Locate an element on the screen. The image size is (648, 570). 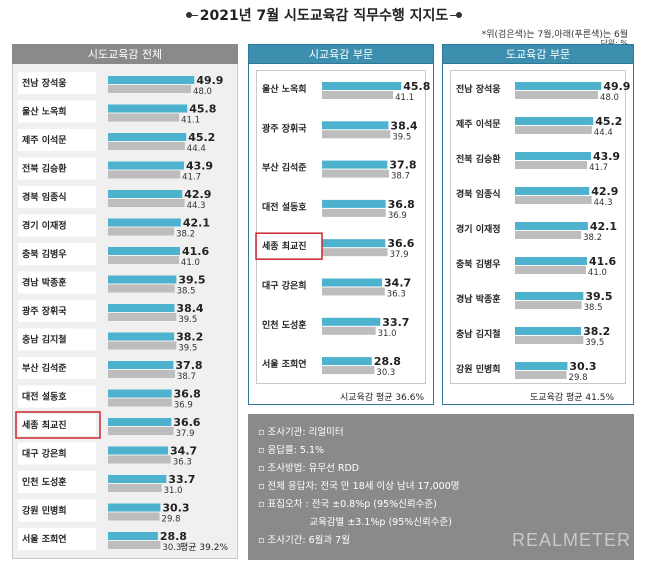
bar-previous-c1-r1 is located at coordinates (356, 134).